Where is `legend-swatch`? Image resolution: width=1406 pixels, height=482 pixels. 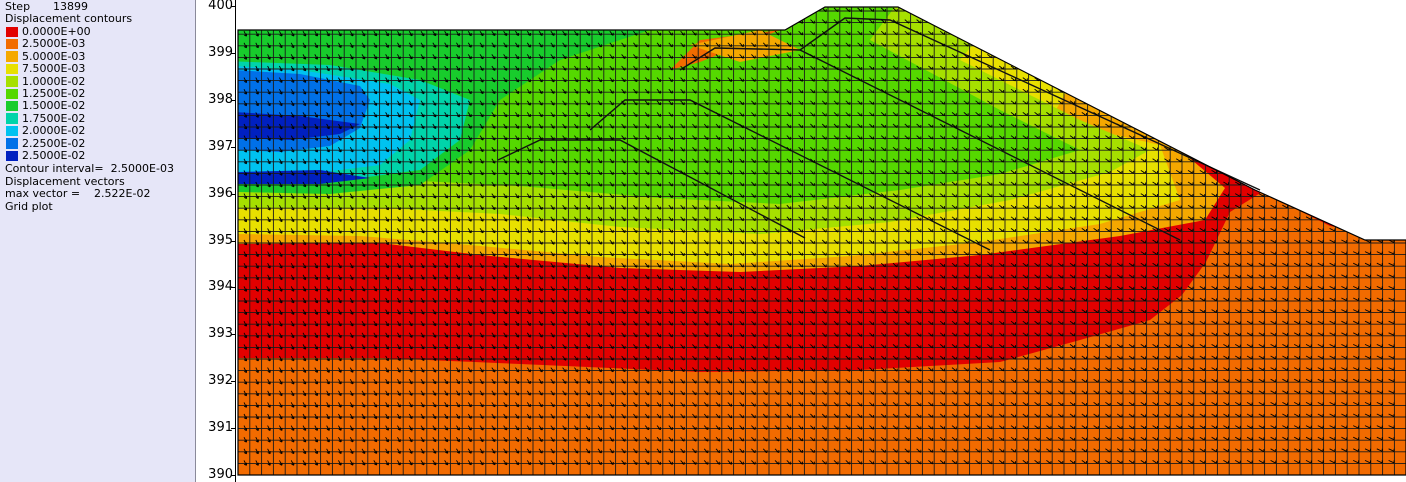
legend-swatch is located at coordinates (12, 156).